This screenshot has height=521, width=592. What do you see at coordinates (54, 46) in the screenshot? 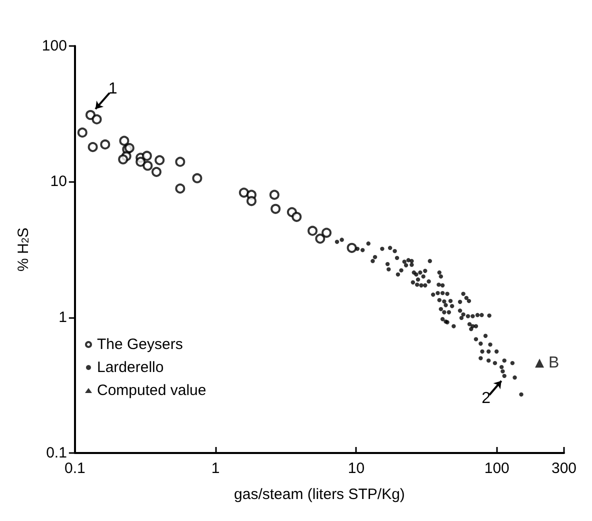
I see `y-tick-label: 100` at bounding box center [54, 46].